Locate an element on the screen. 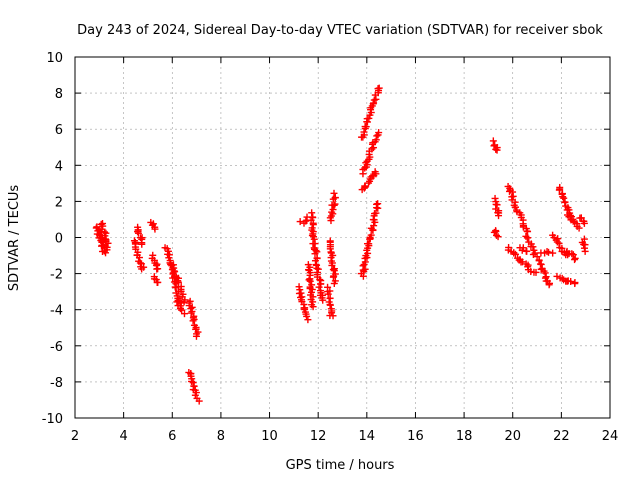 This screenshot has height=480, width=640. y-tick-label: 2 is located at coordinates (59, 202).